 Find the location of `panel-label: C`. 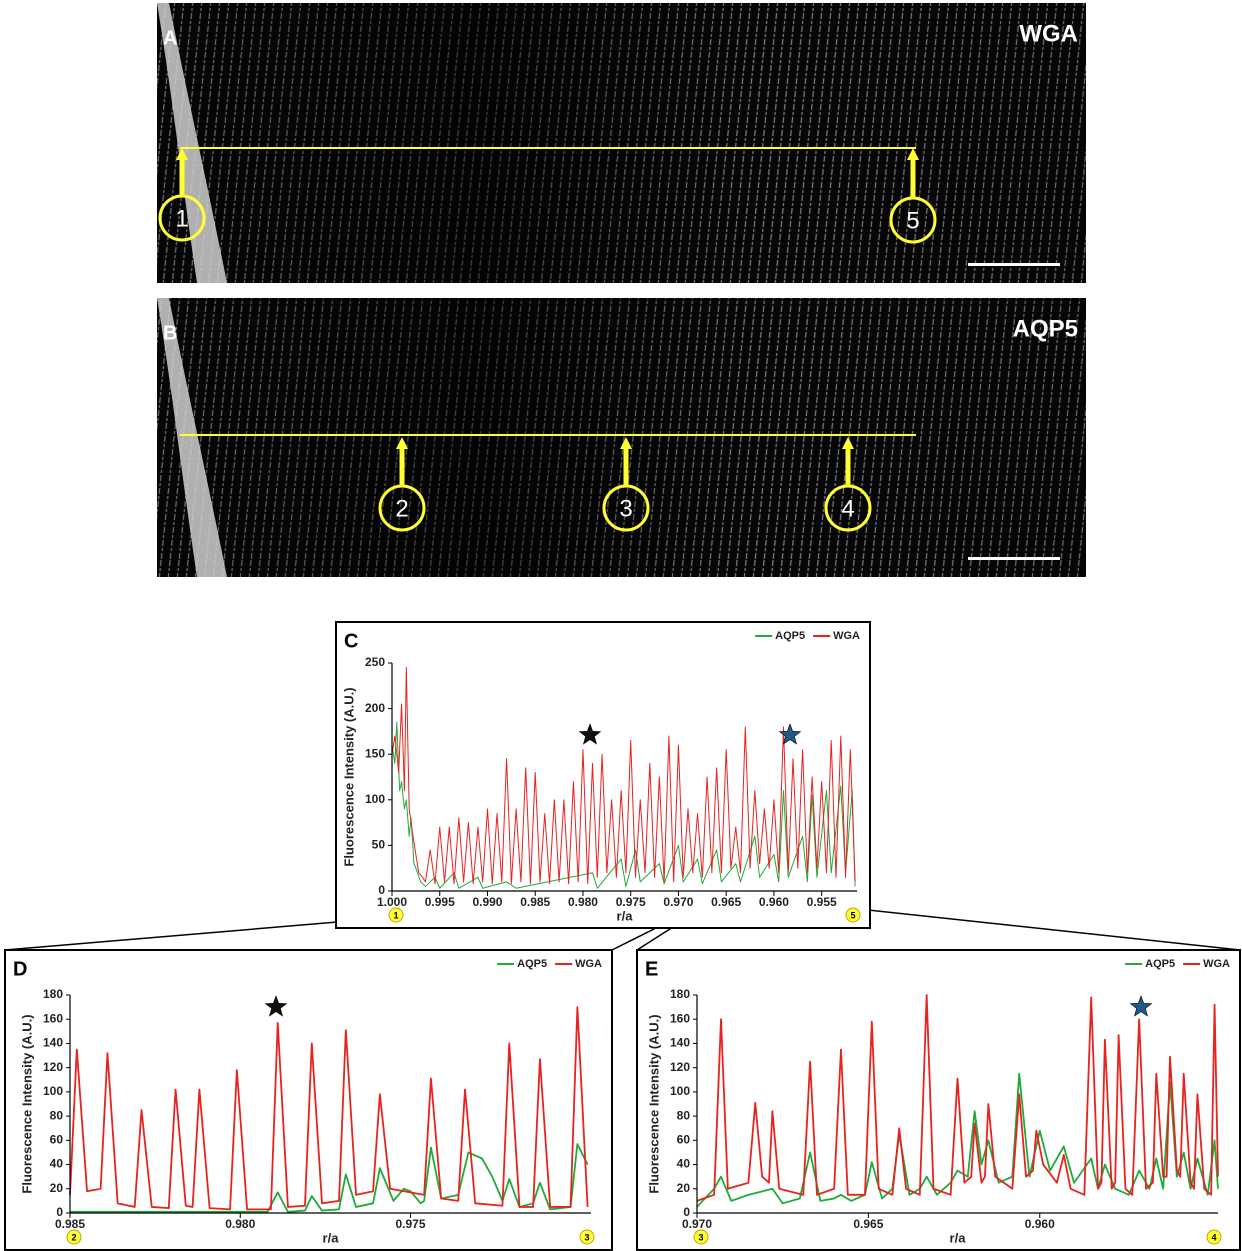

panel-label: C is located at coordinates (351, 641).